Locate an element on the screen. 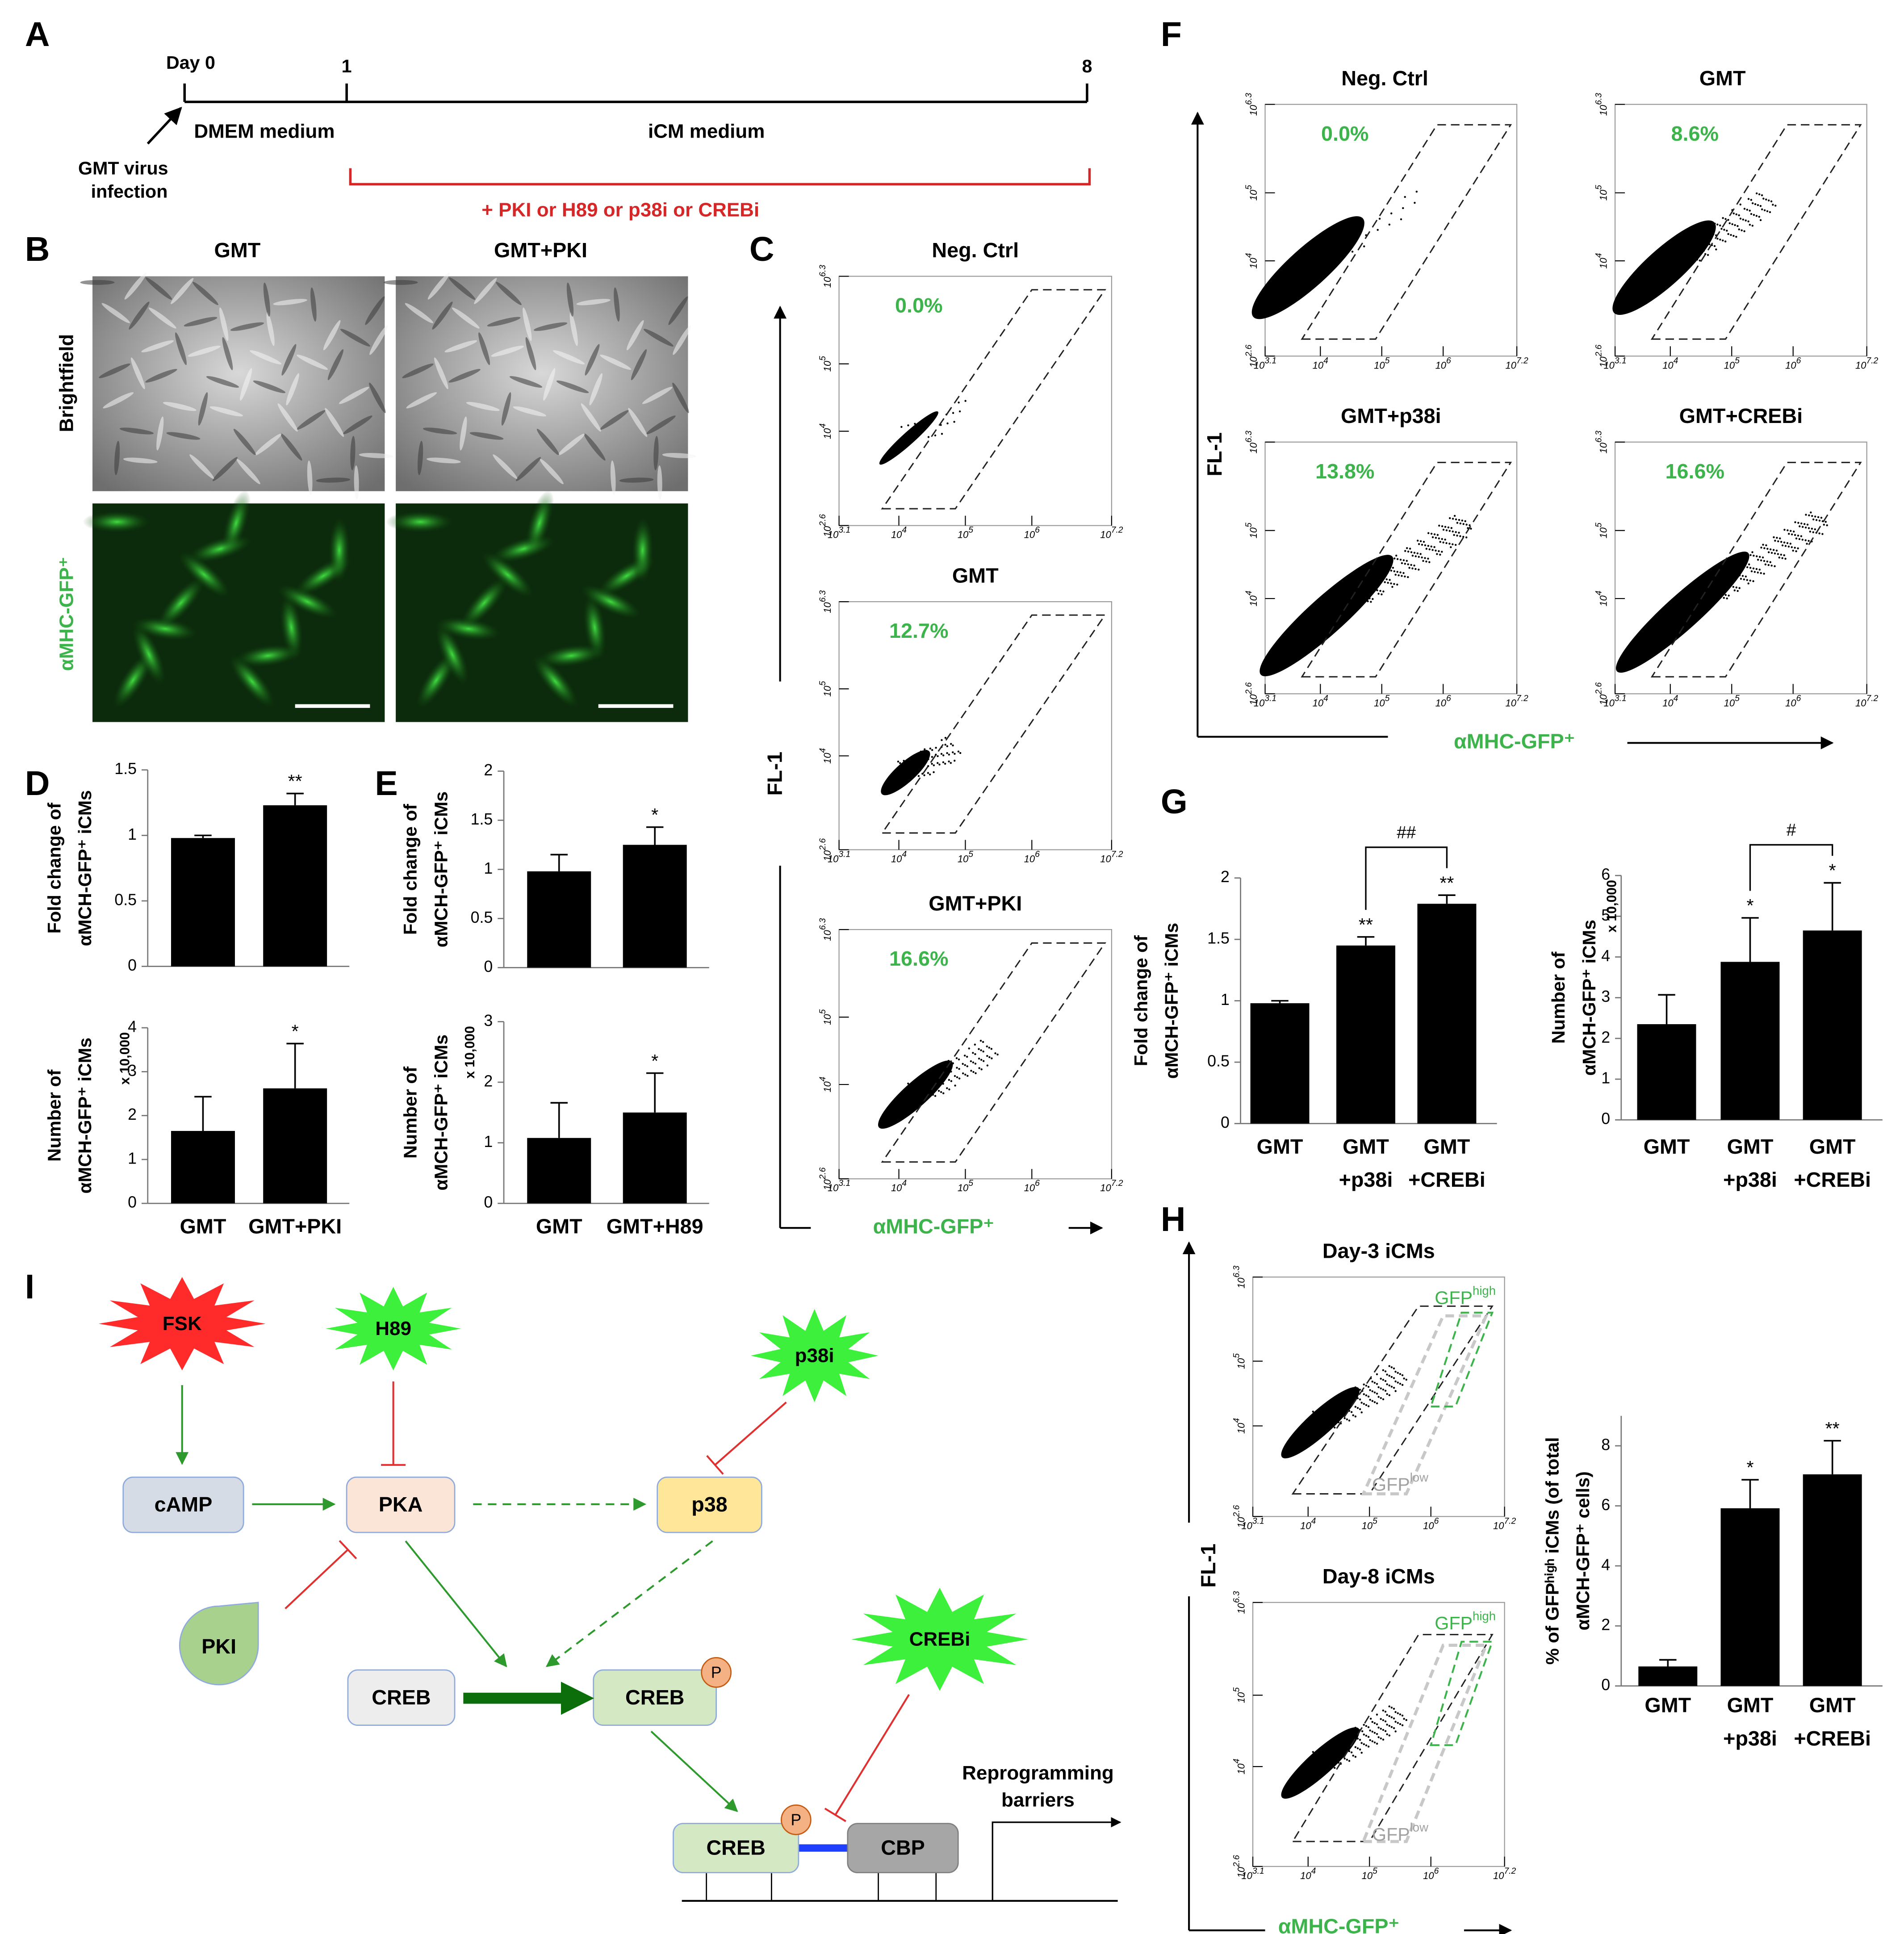 Image resolution: width=1904 pixels, height=1934 pixels. pki-label: PKI is located at coordinates (218, 1646).